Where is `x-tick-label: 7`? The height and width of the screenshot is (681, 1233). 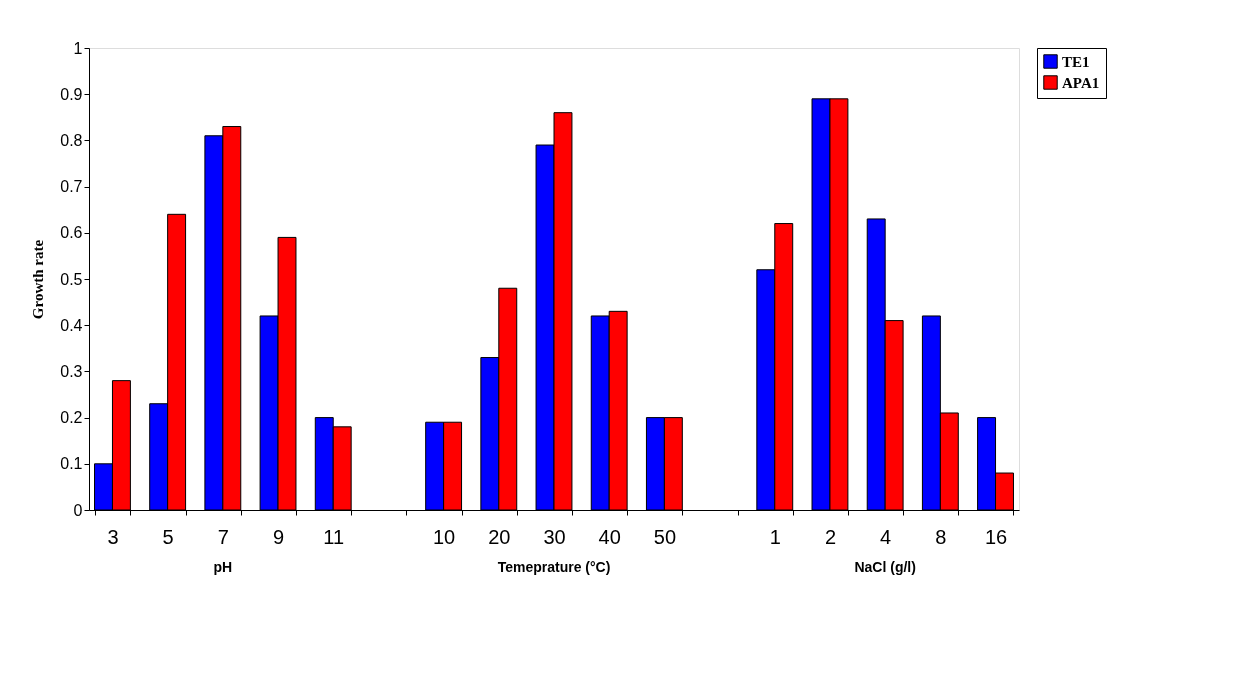 x-tick-label: 7 is located at coordinates (223, 536).